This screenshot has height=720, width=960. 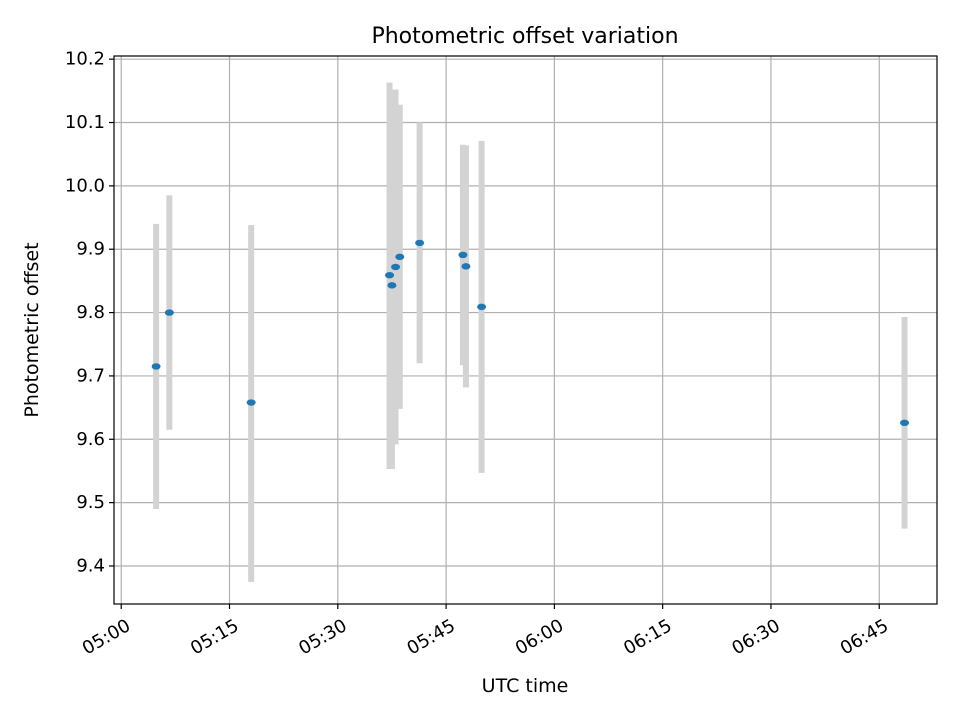 What do you see at coordinates (85, 185) in the screenshot?
I see `y-tick-label: 10.0` at bounding box center [85, 185].